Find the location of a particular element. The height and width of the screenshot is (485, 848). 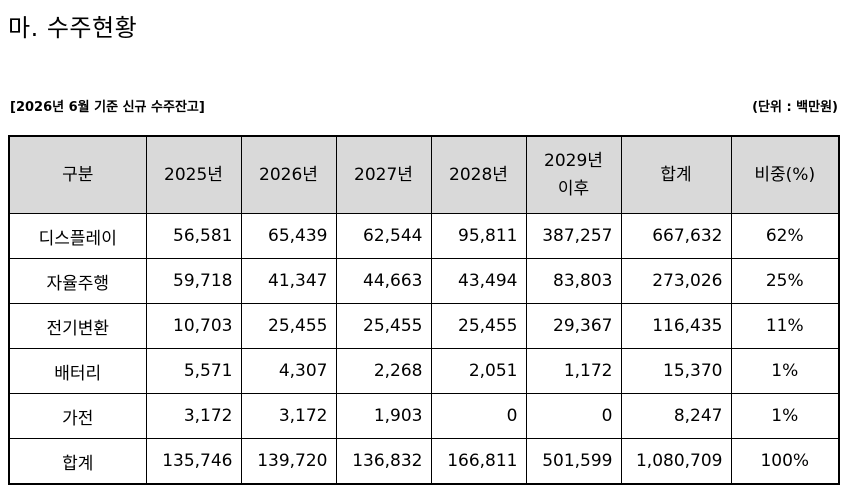

cell-value: 8,247 is located at coordinates (676, 416).